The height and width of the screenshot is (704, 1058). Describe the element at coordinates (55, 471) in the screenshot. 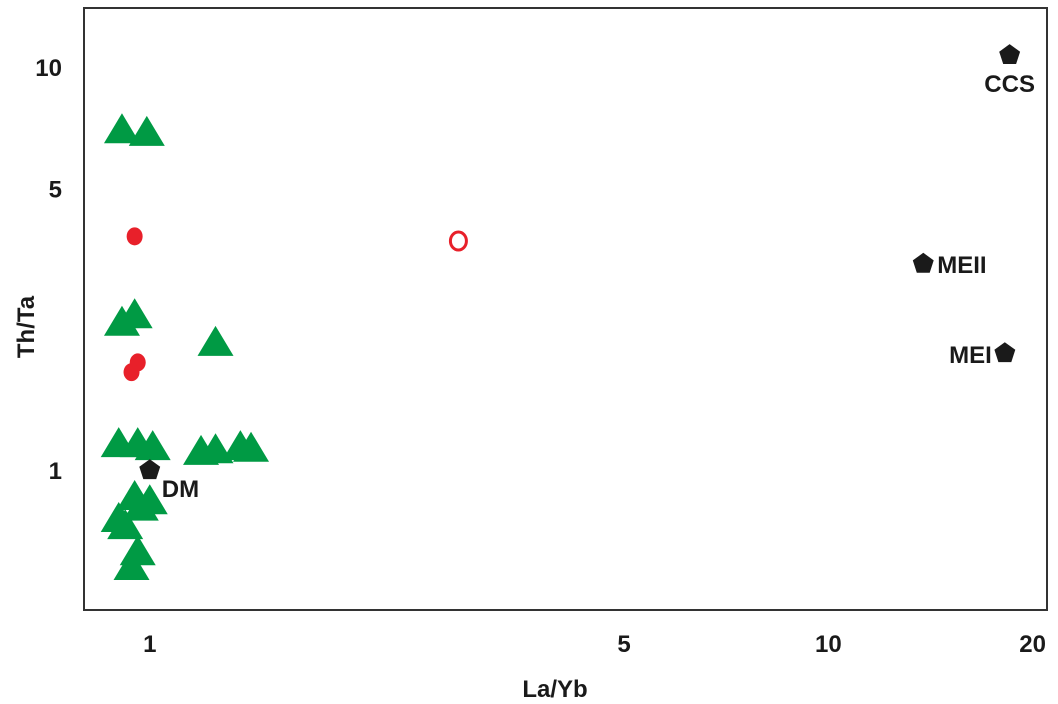

I see `y-tick-label: 1` at that location.